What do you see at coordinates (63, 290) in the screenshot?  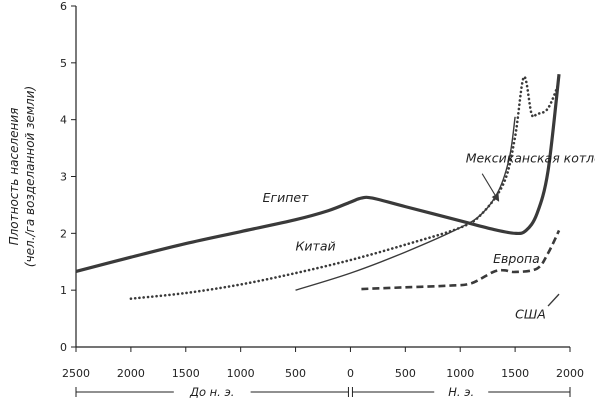 I see `y-tick-label: 1` at bounding box center [63, 290].